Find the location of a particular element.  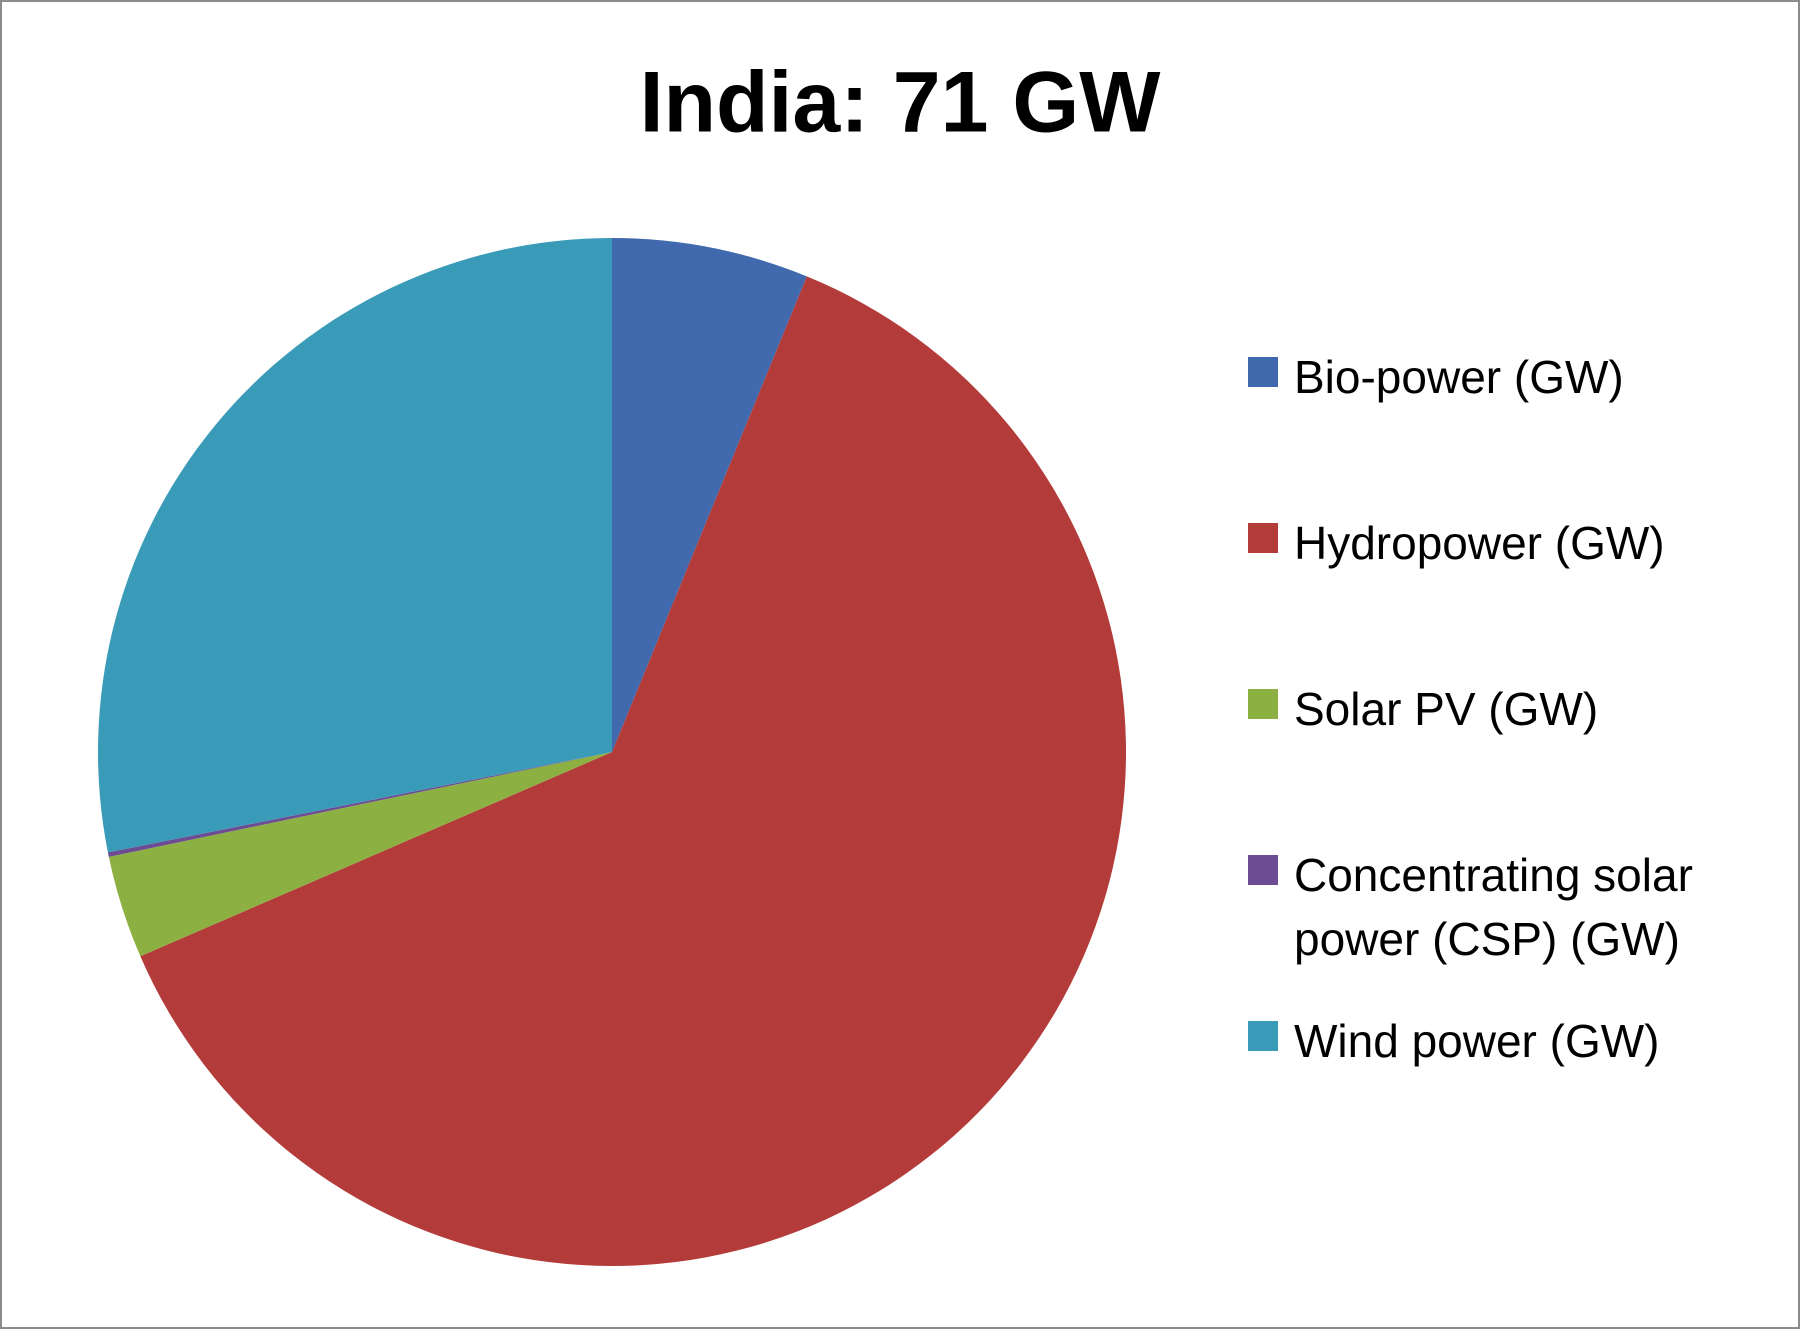

legend-item: Solar PV (GW) is located at coordinates (1498, 709).